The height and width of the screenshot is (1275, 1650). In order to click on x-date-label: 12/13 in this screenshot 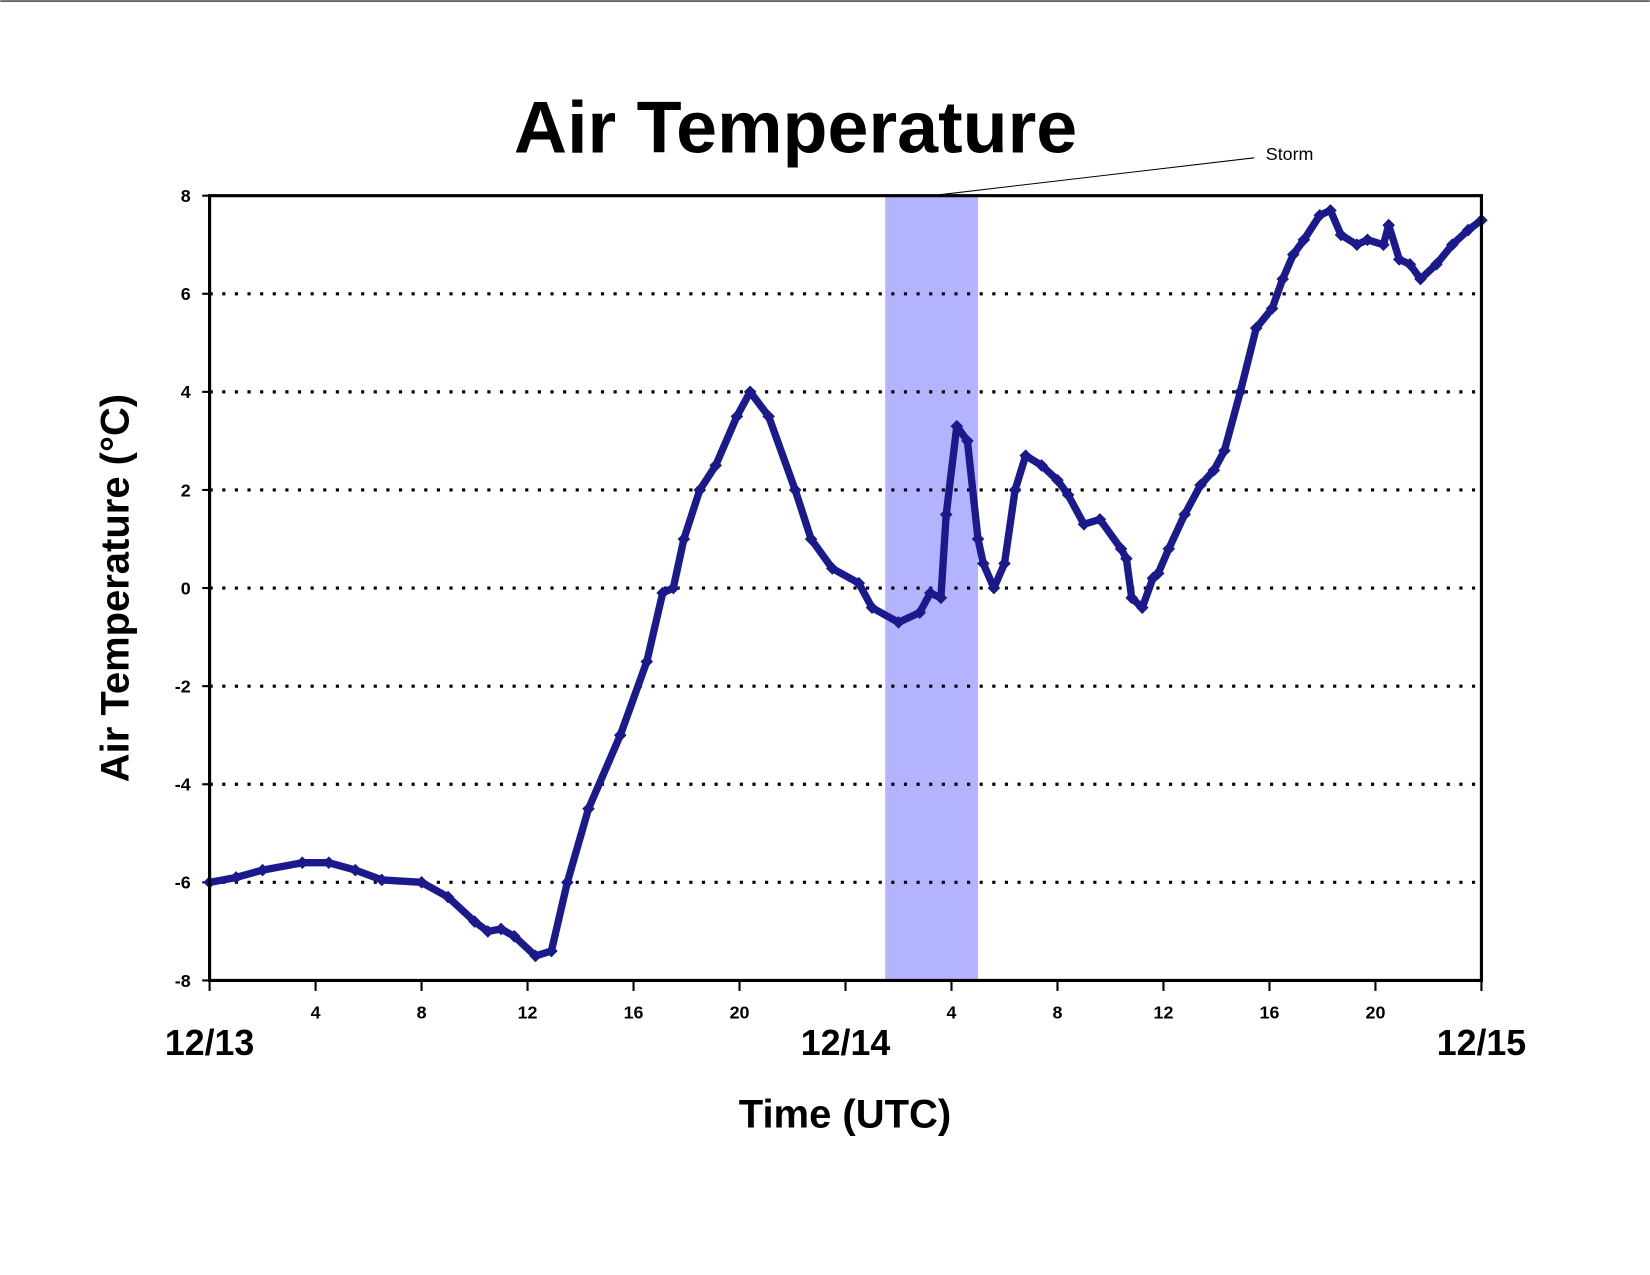, I will do `click(209, 1043)`.